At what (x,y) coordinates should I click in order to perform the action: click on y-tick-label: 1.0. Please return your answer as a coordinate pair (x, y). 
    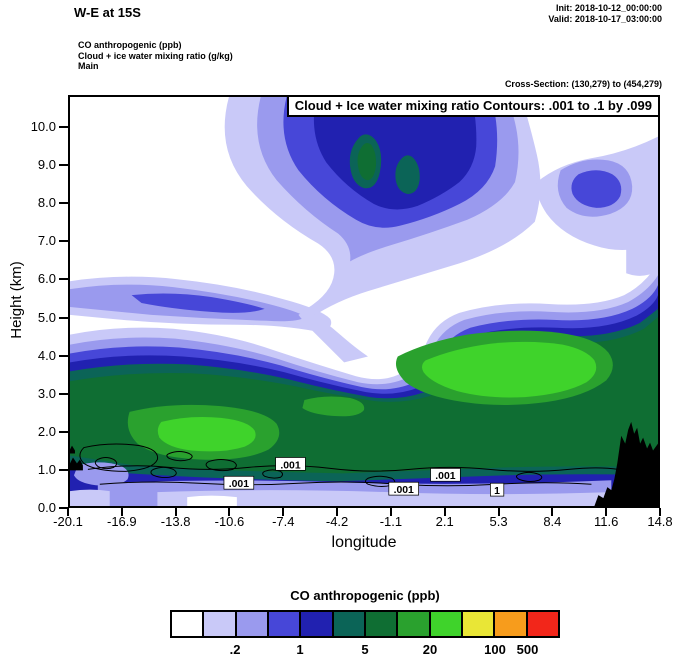
    Looking at the image, I should click on (46, 469).